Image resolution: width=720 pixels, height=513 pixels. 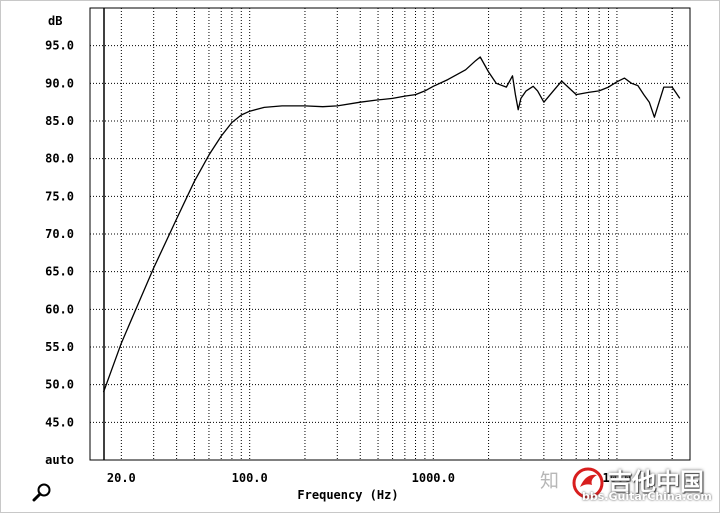 What do you see at coordinates (656, 482) in the screenshot?
I see `watermark-title: 吉他中国` at bounding box center [656, 482].